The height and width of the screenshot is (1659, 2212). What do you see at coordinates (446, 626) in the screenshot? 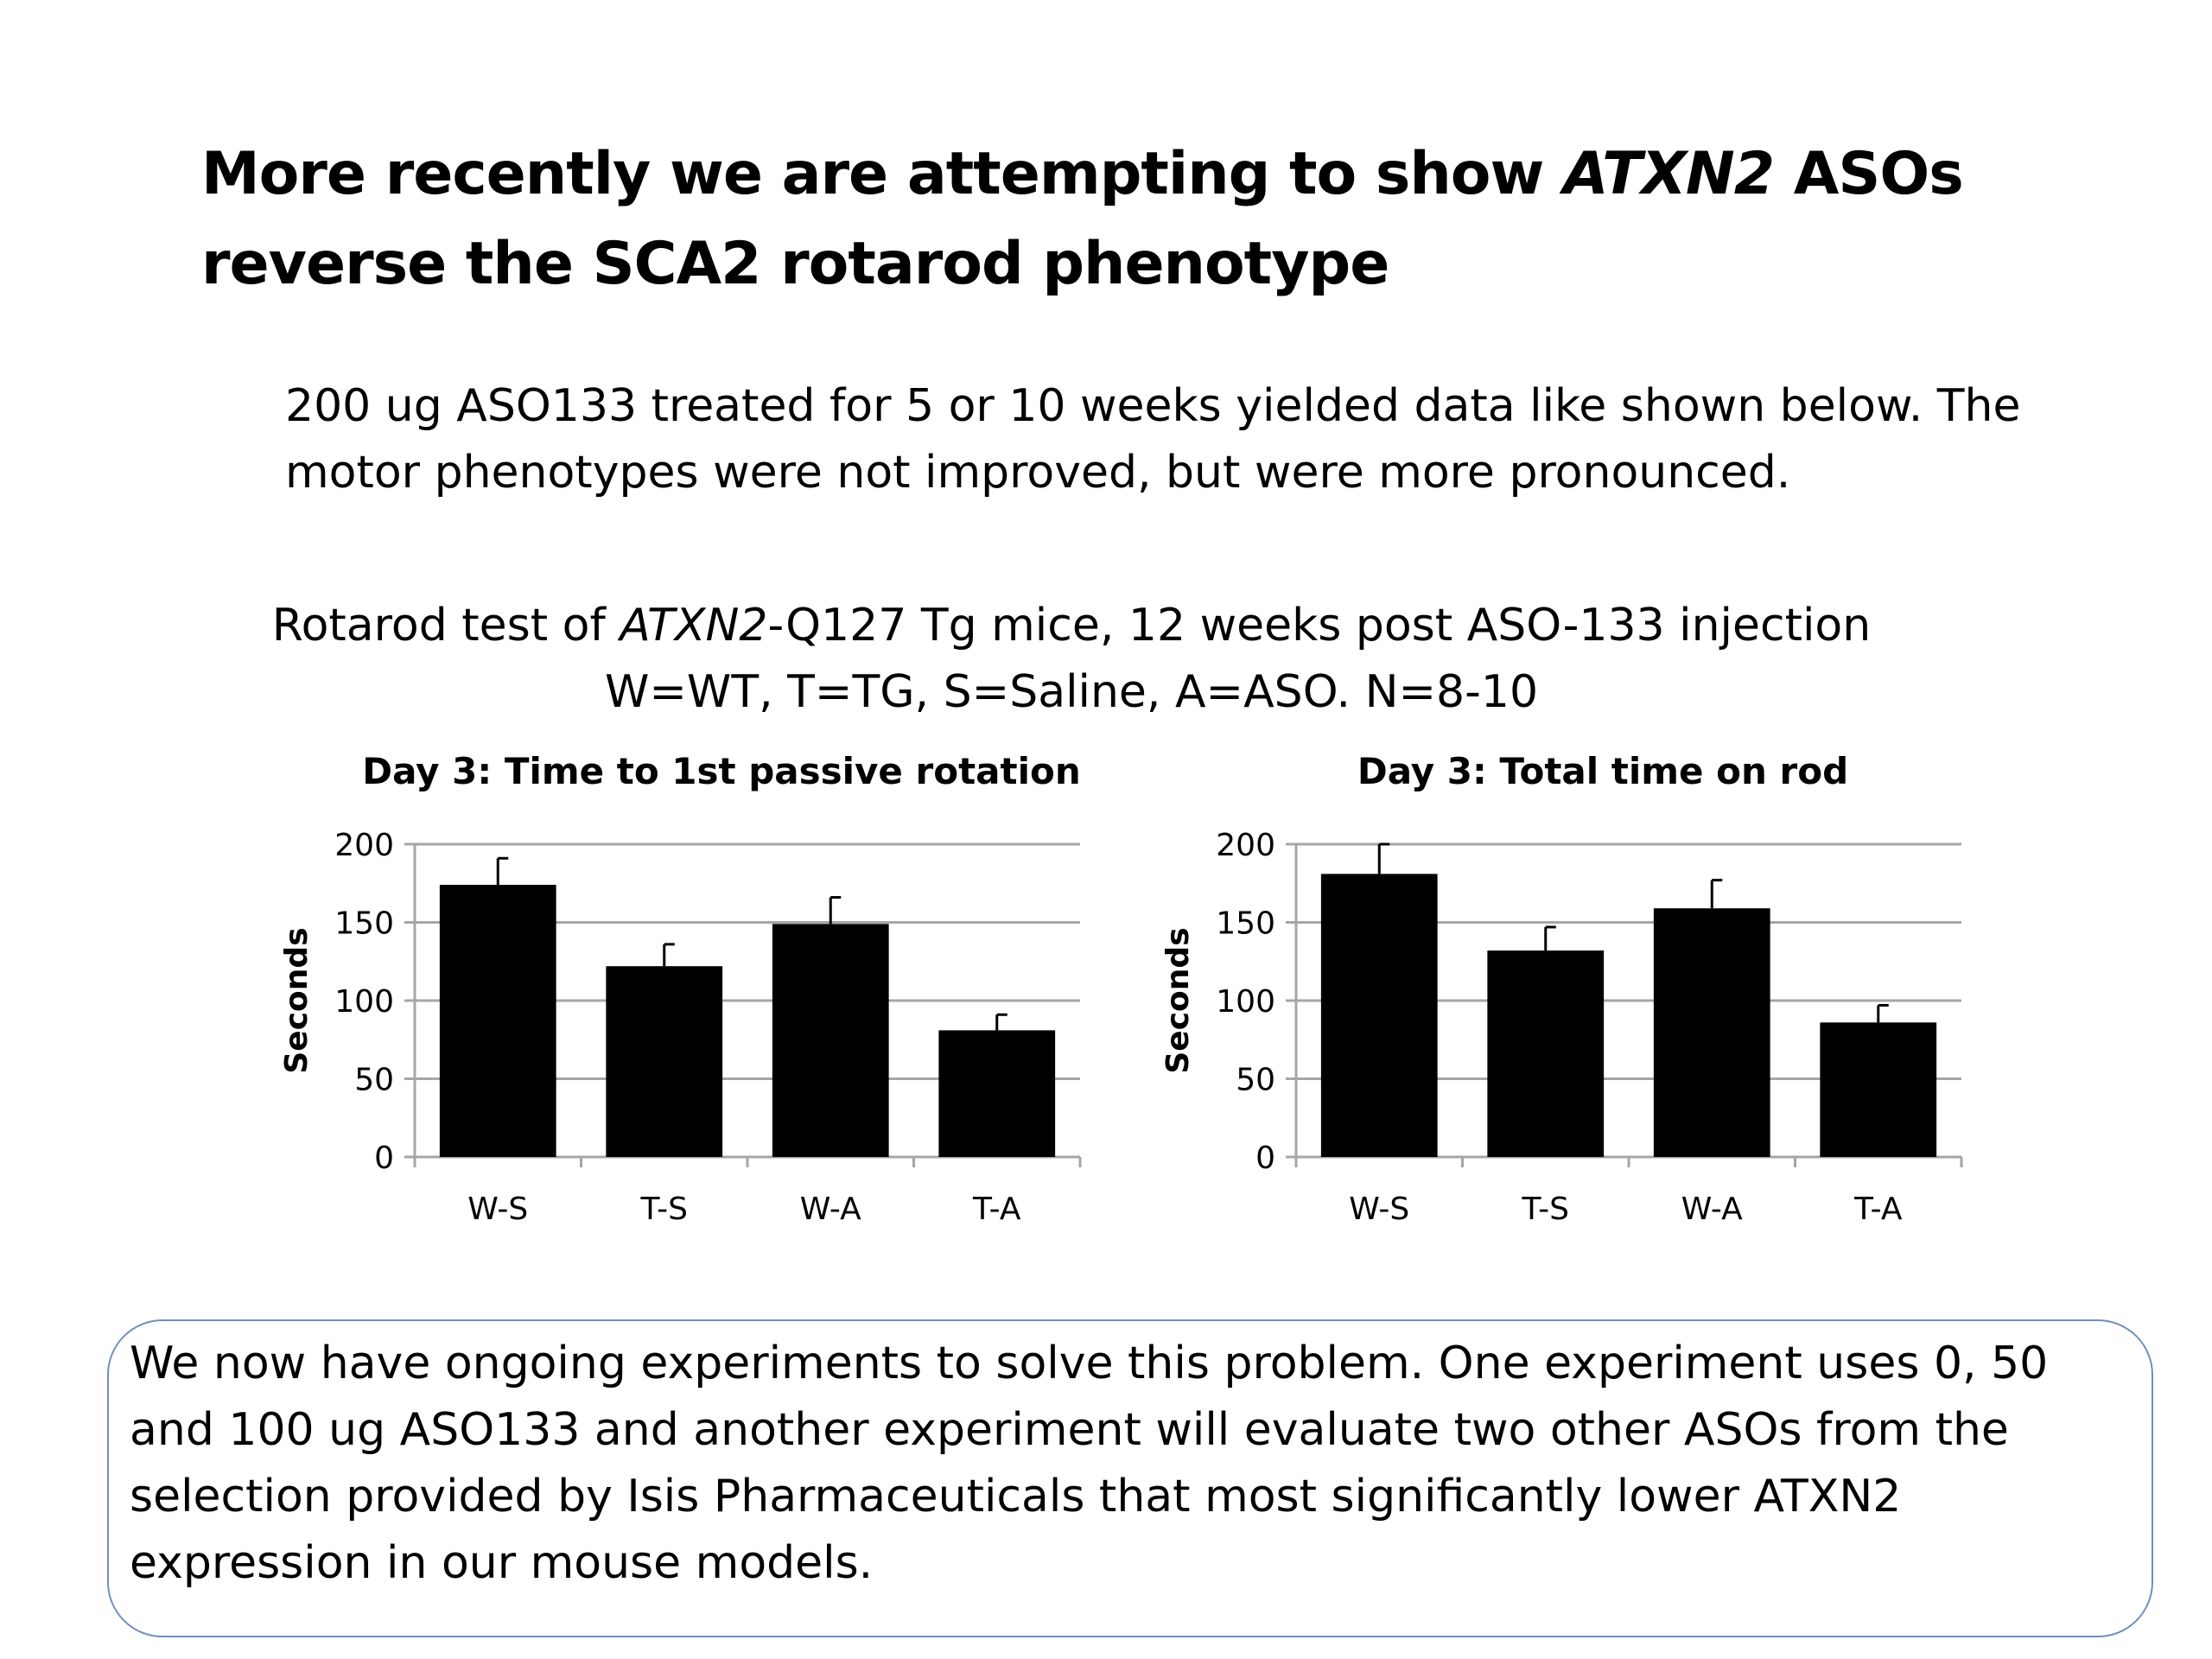
I see `caption-text: Rotarod test of` at bounding box center [446, 626].